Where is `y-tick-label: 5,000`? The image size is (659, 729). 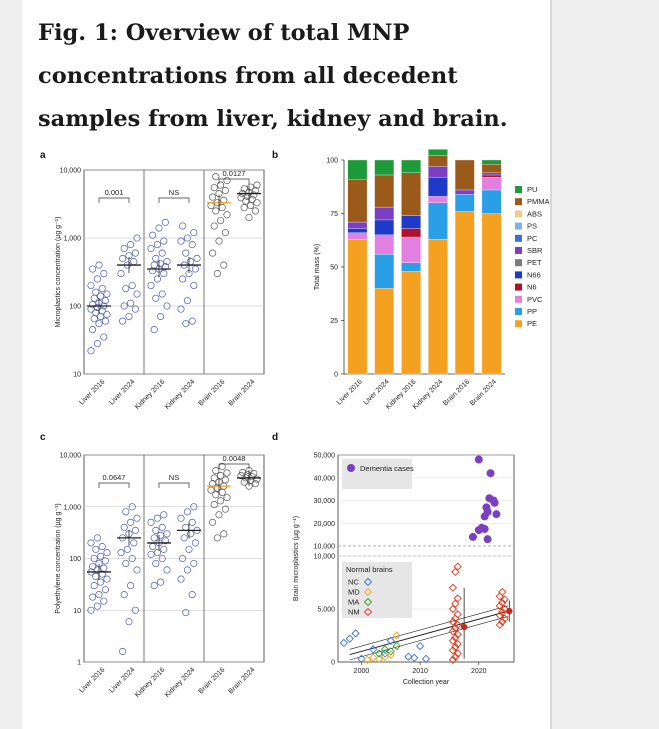 y-tick-label: 5,000 is located at coordinates (326, 610).